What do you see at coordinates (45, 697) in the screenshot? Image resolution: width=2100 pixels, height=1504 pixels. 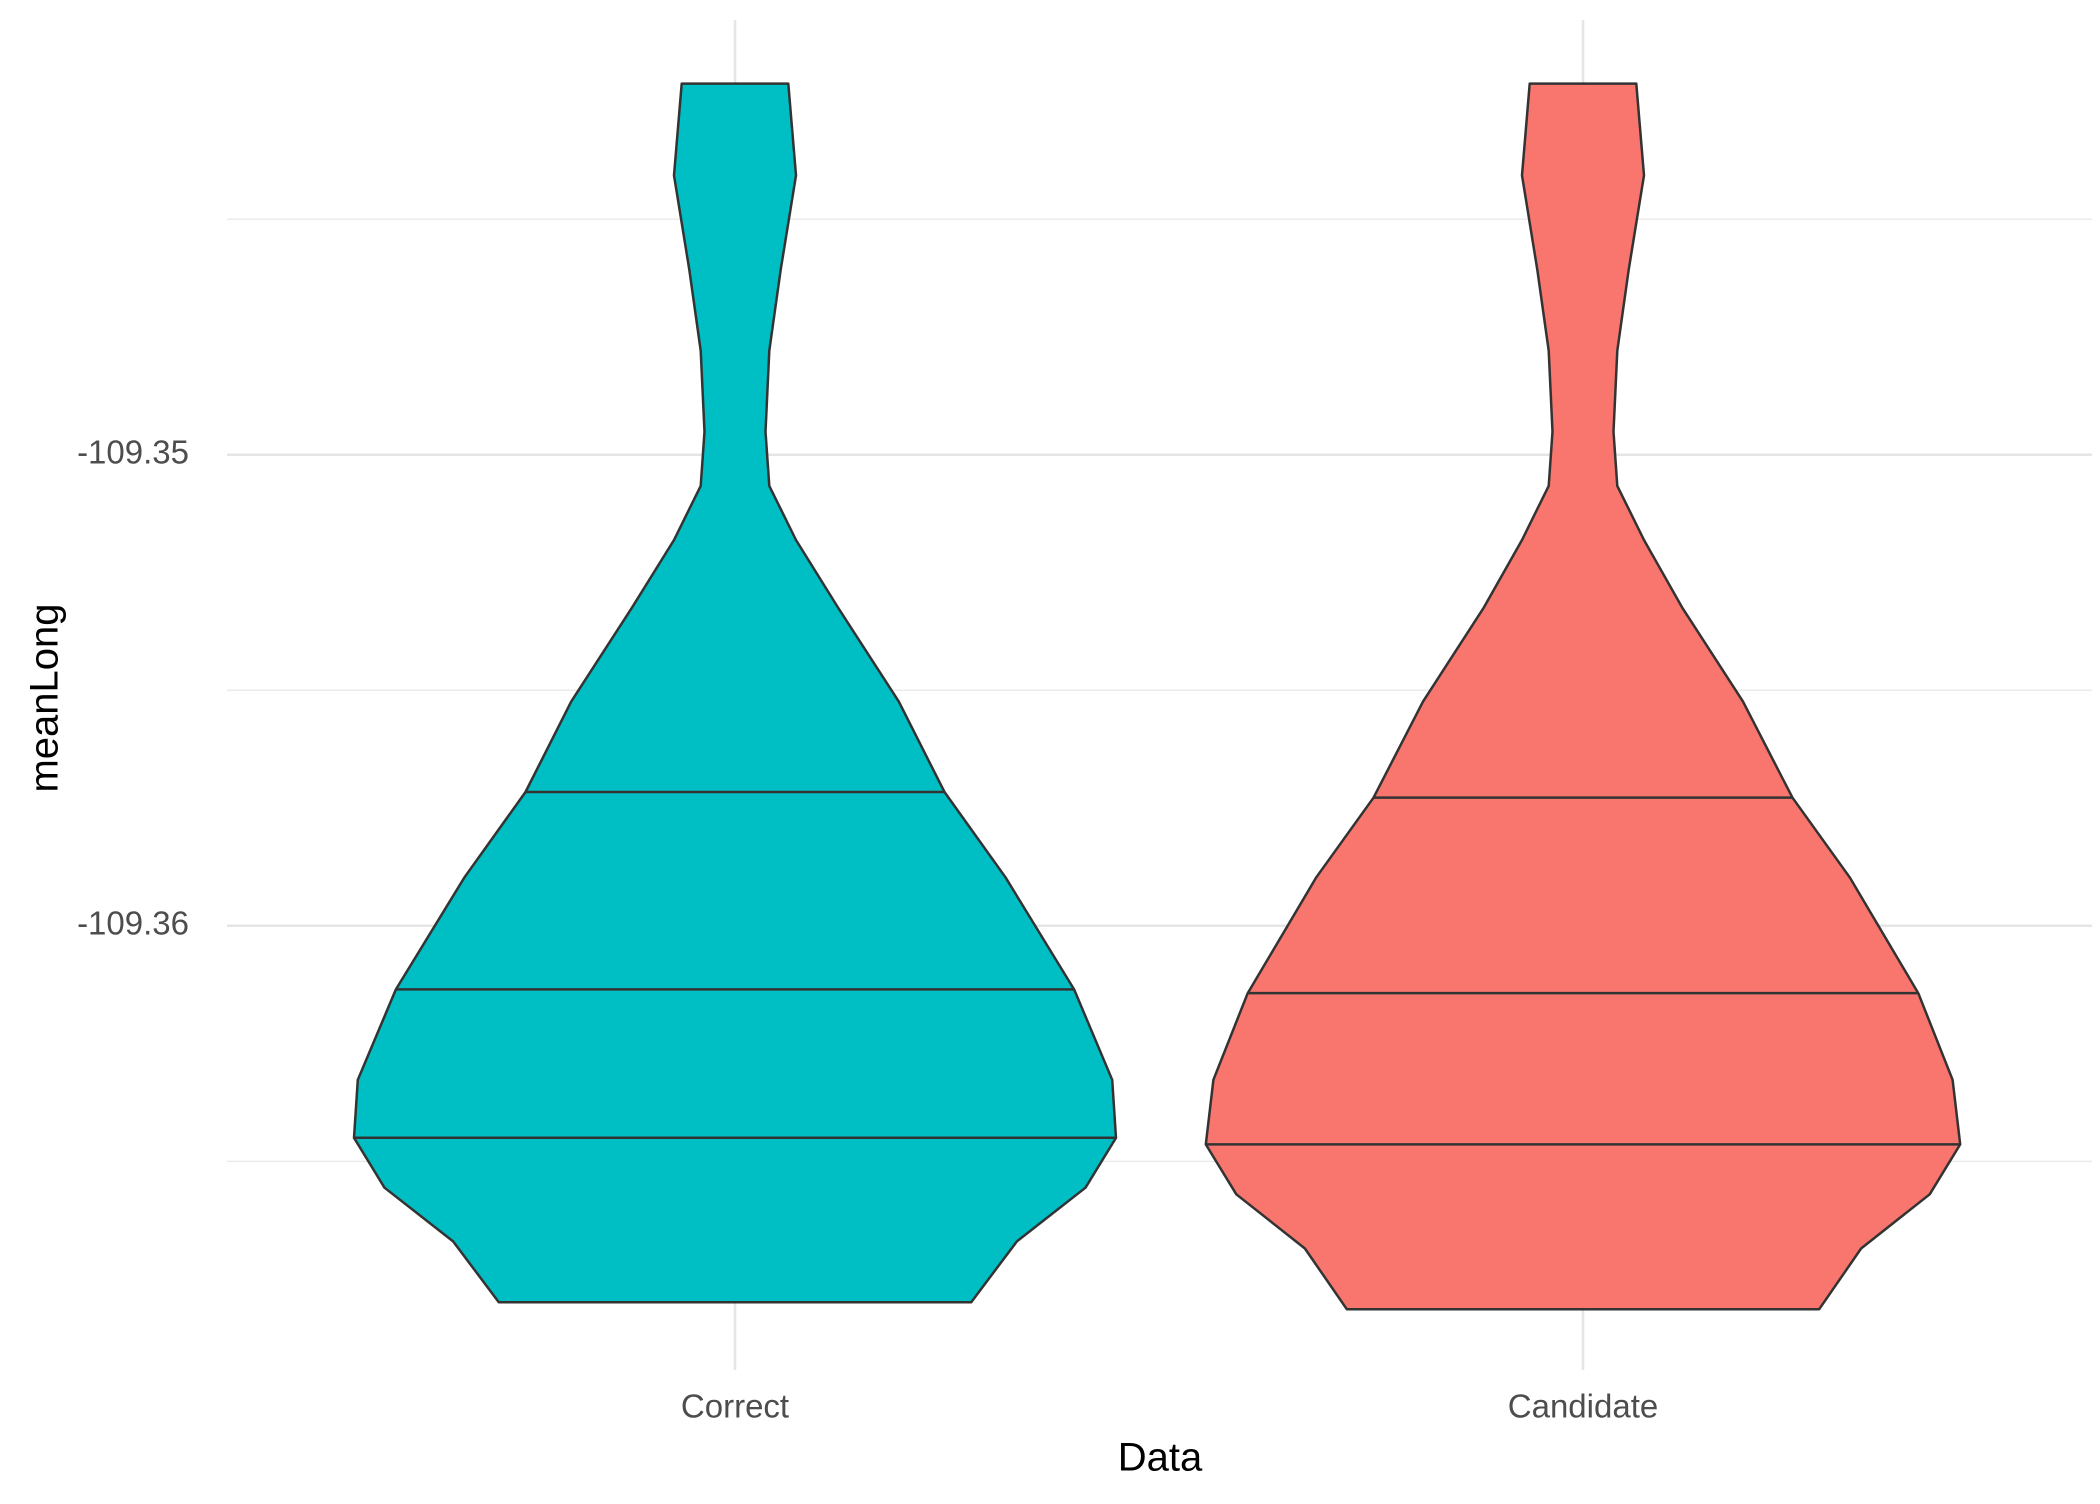 I see `y-axis-title: meanLong` at bounding box center [45, 697].